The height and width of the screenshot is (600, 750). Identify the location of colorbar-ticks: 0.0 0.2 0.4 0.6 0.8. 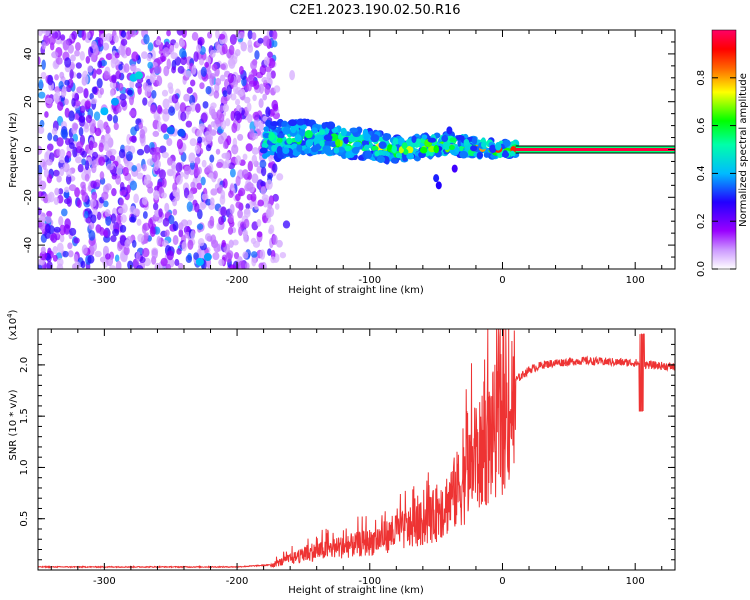
(716, 173).